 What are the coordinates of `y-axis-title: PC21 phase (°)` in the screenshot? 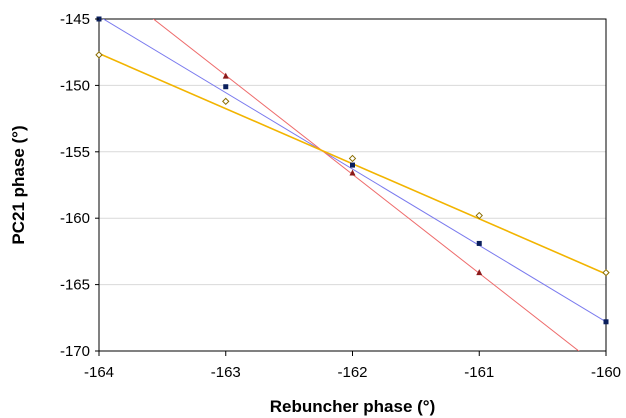 It's located at (18, 184).